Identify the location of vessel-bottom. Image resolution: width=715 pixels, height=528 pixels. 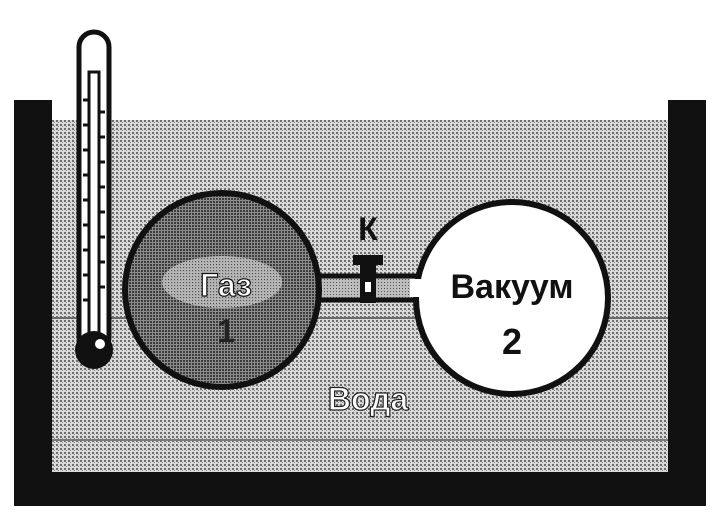
(360, 489).